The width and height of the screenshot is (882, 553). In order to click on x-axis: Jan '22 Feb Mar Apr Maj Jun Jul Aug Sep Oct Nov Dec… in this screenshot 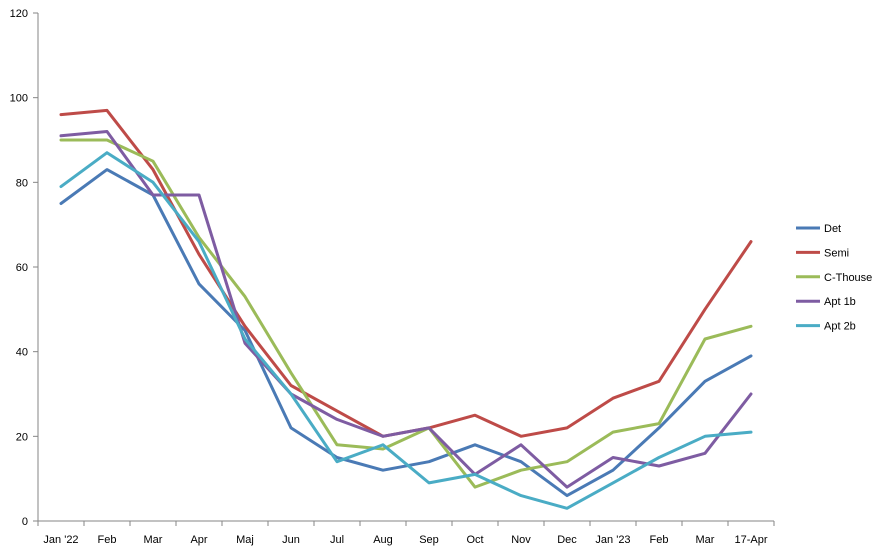, I will do `click(406, 533)`.